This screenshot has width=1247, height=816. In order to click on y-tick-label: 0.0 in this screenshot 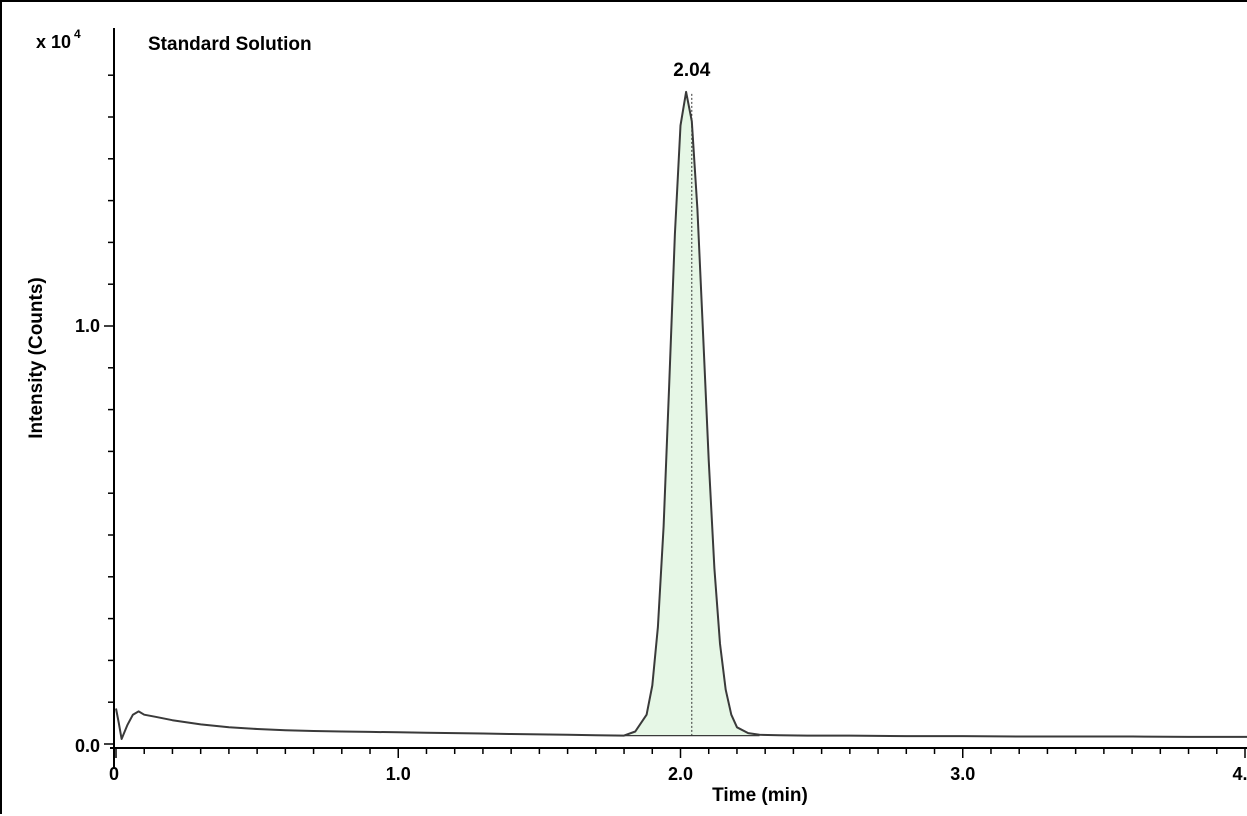, I will do `click(87, 746)`.